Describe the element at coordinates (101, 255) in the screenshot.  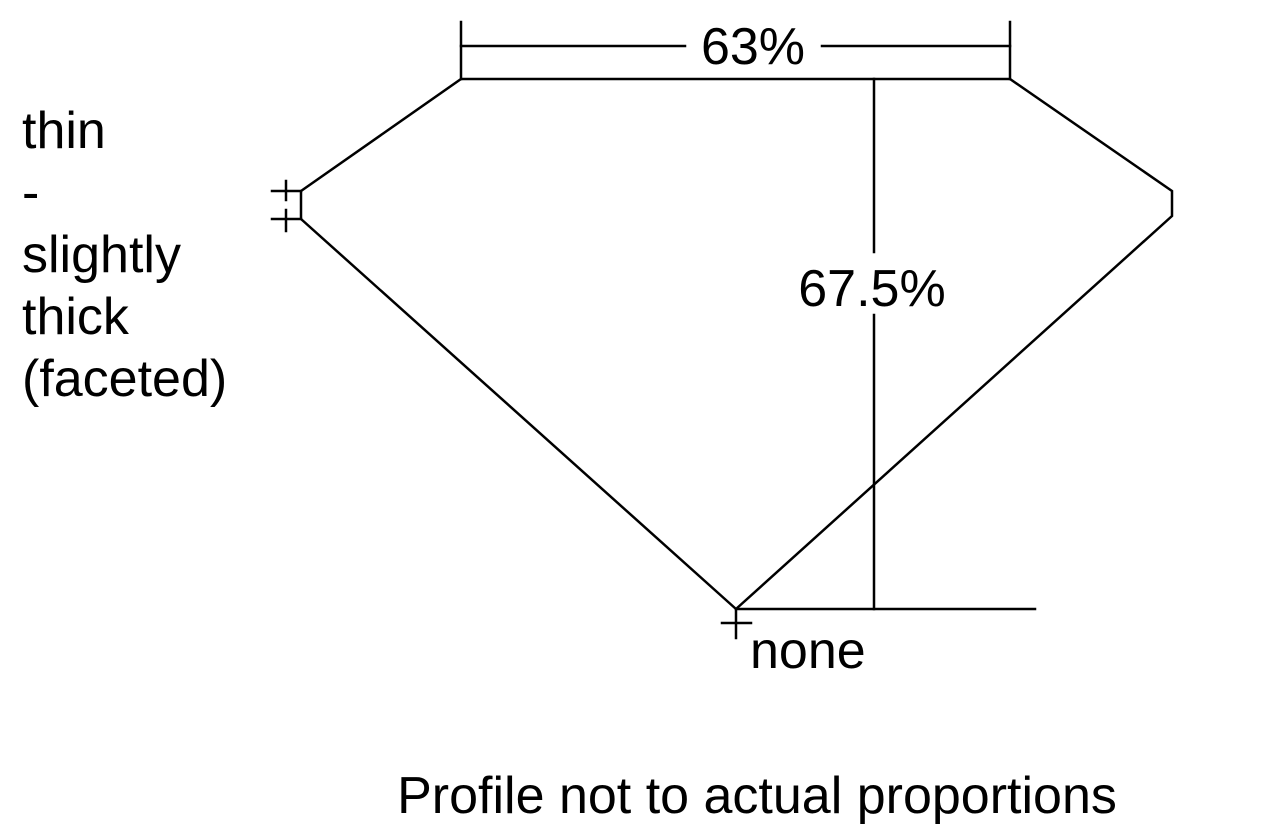
I see `girdle-label-line: slightly` at that location.